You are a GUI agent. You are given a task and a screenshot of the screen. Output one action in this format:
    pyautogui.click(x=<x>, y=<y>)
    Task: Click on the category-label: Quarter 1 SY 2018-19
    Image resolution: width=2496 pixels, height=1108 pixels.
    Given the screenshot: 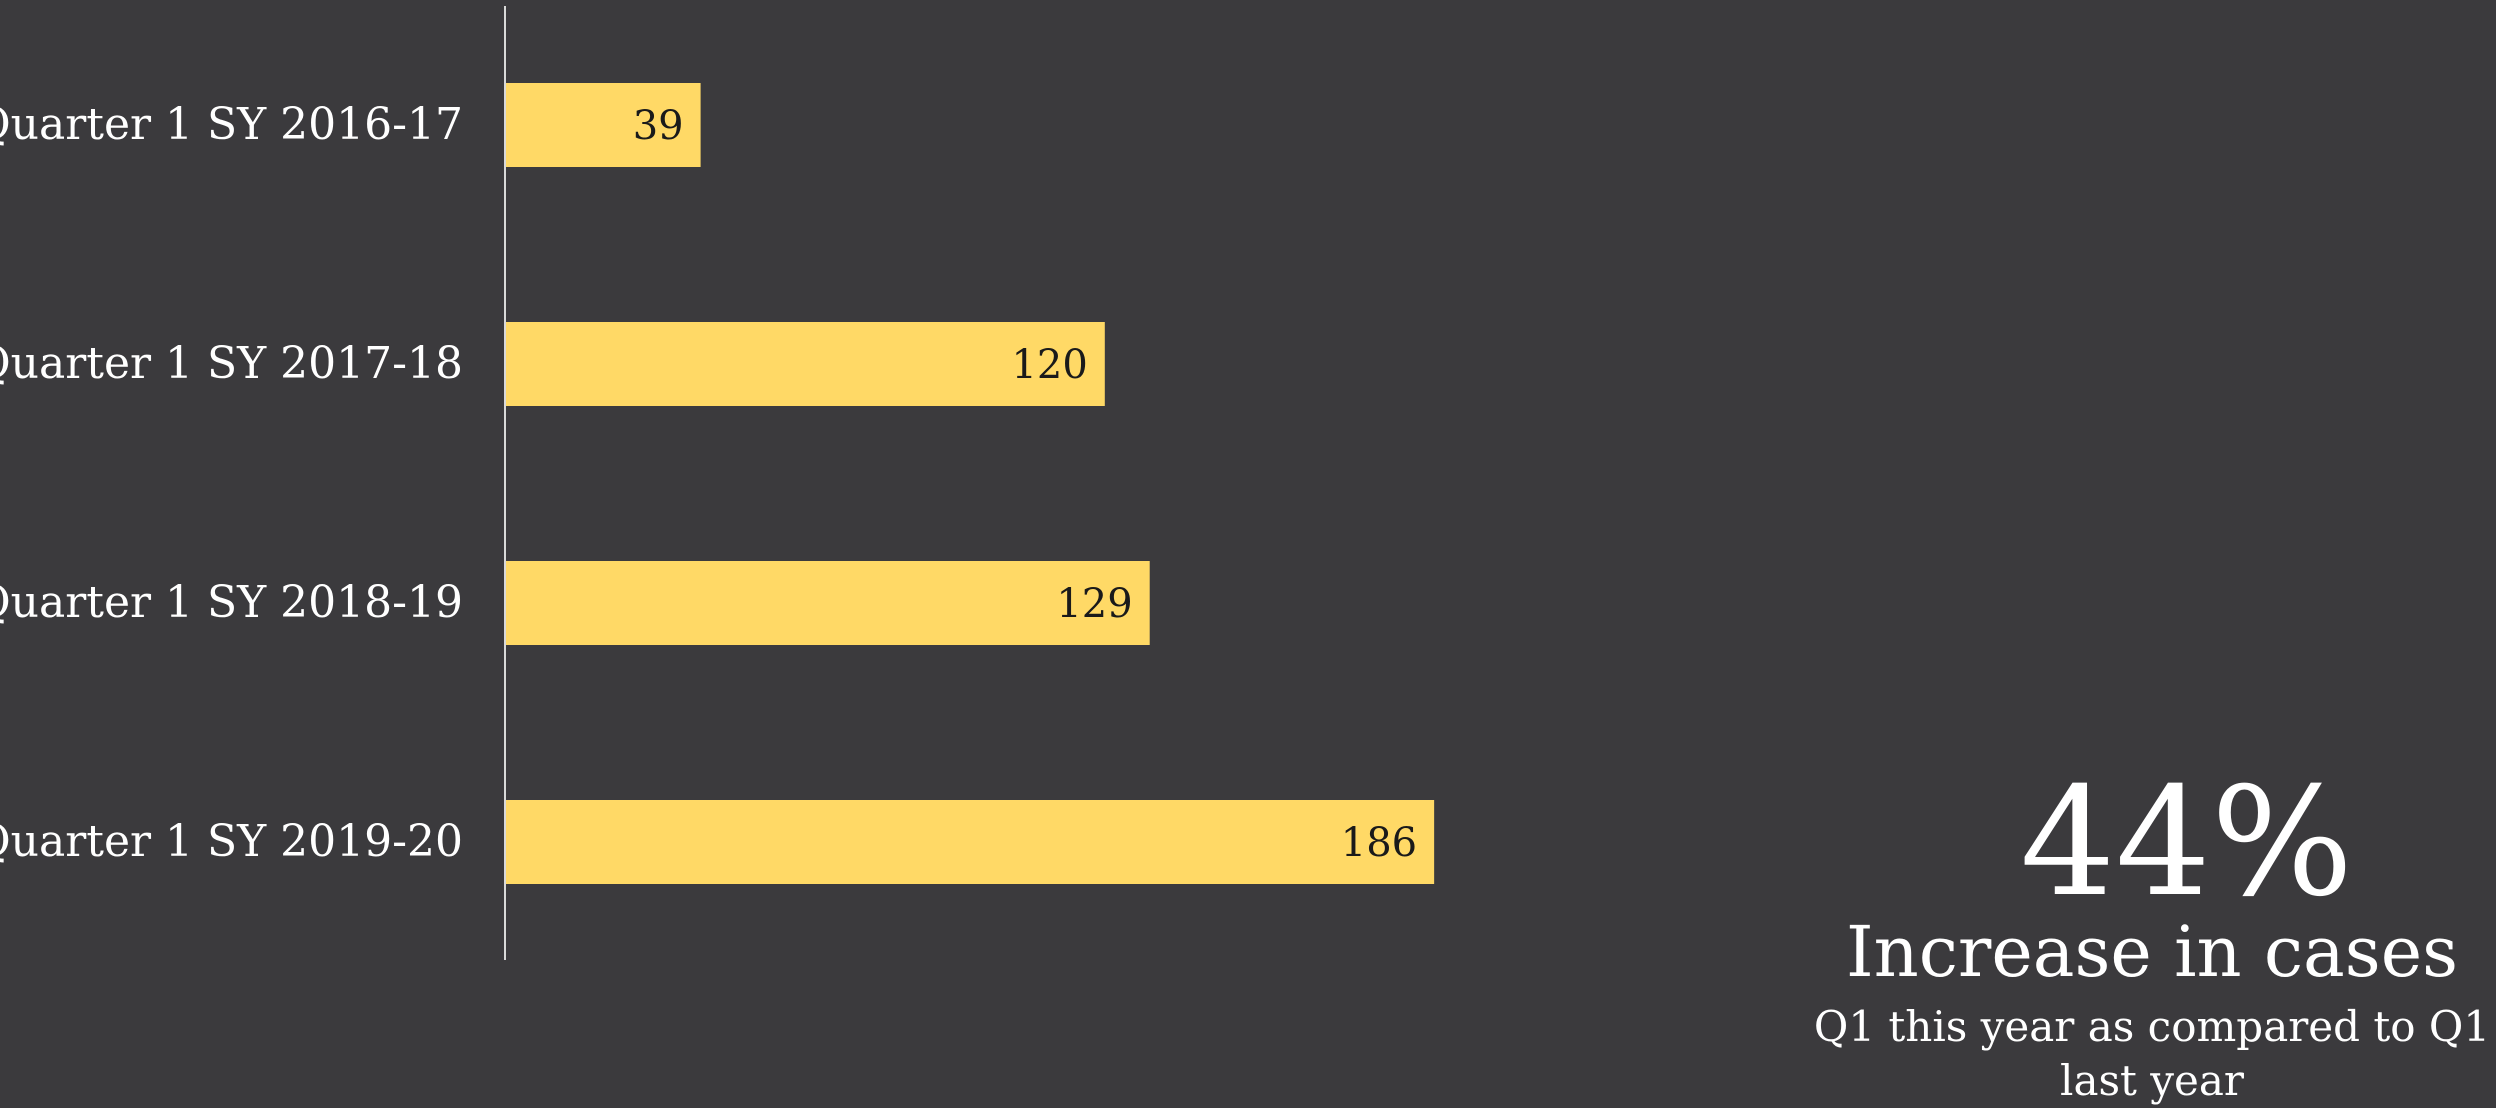 What is the action you would take?
    pyautogui.click(x=231, y=602)
    